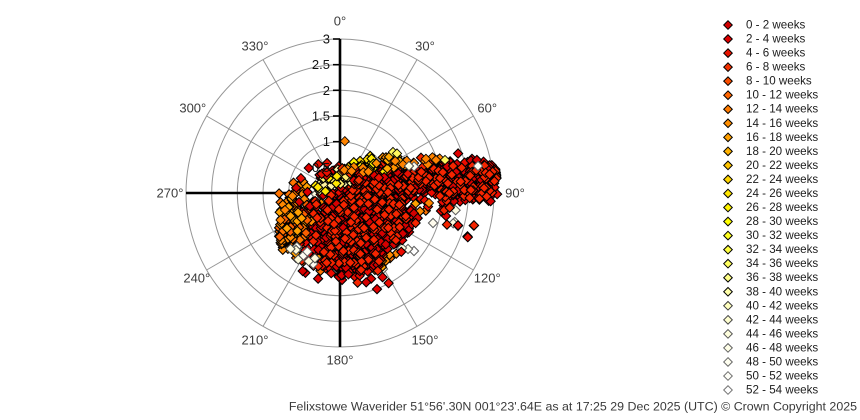 The height and width of the screenshot is (420, 860). Describe the element at coordinates (192, 108) in the screenshot. I see `svg-text: 300°` at that location.